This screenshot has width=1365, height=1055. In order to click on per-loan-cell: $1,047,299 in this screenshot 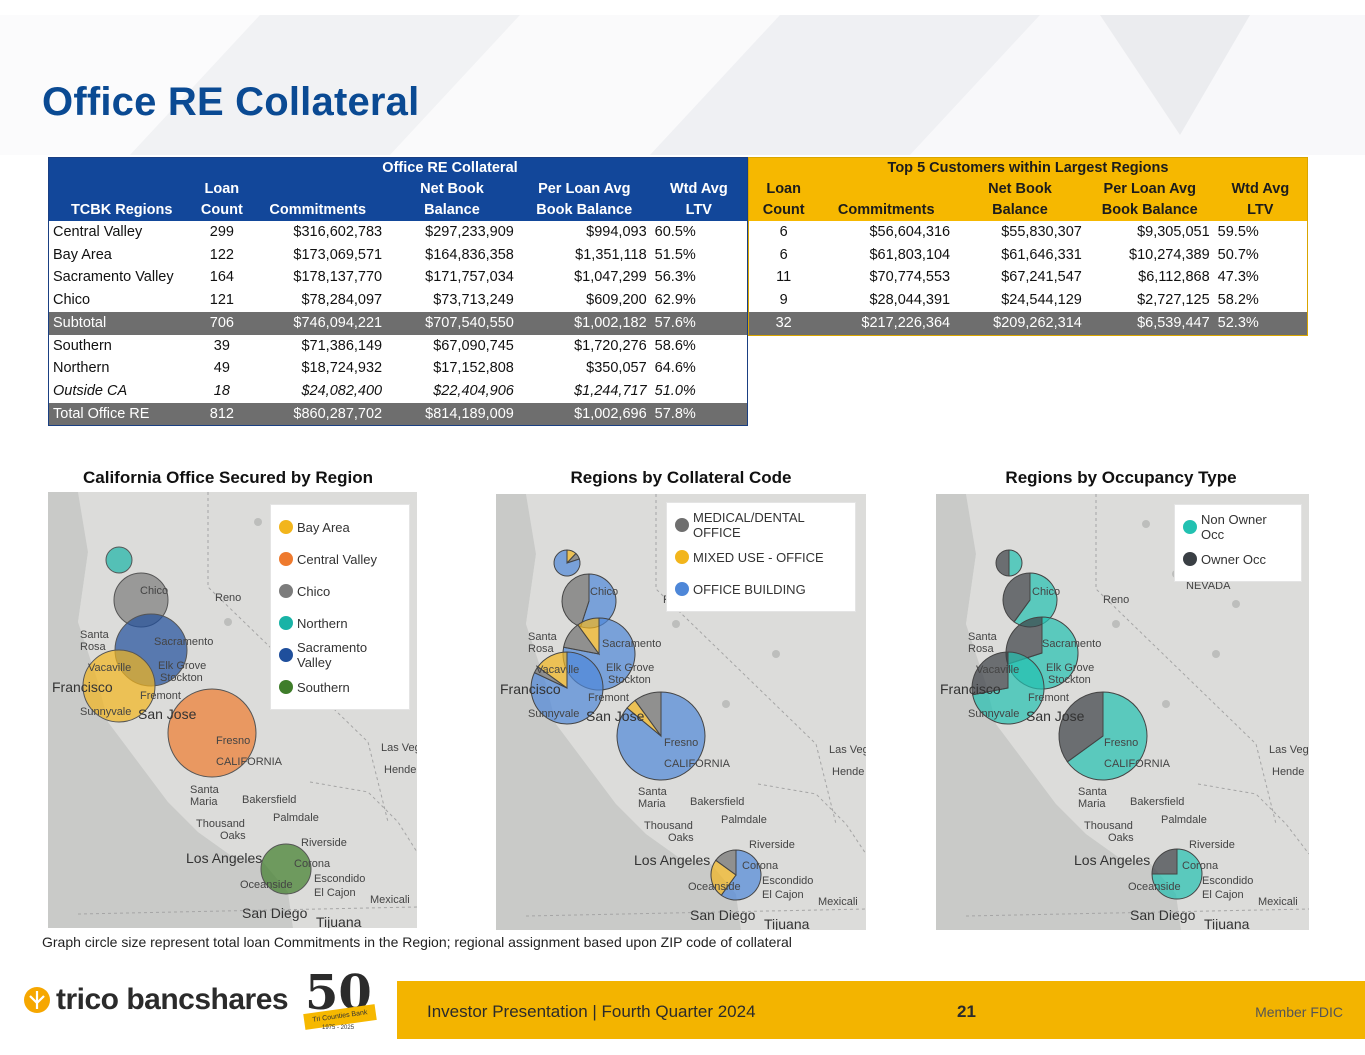, I will do `click(610, 277)`.